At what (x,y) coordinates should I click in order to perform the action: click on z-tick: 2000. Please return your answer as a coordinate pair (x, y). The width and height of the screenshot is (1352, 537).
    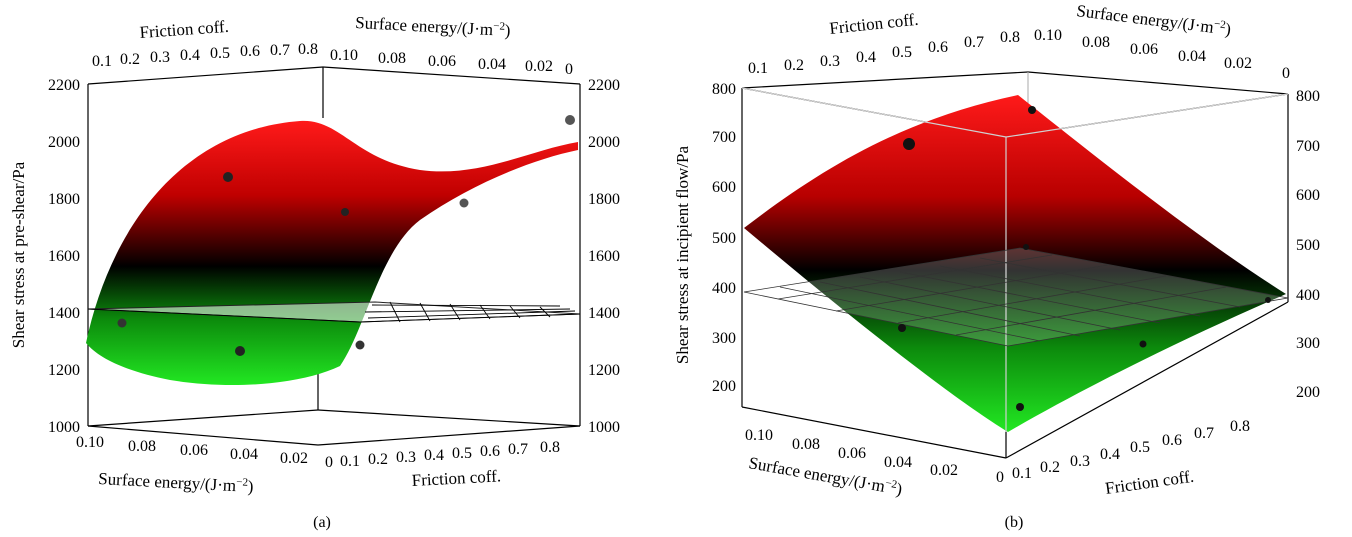
    Looking at the image, I should click on (64, 142).